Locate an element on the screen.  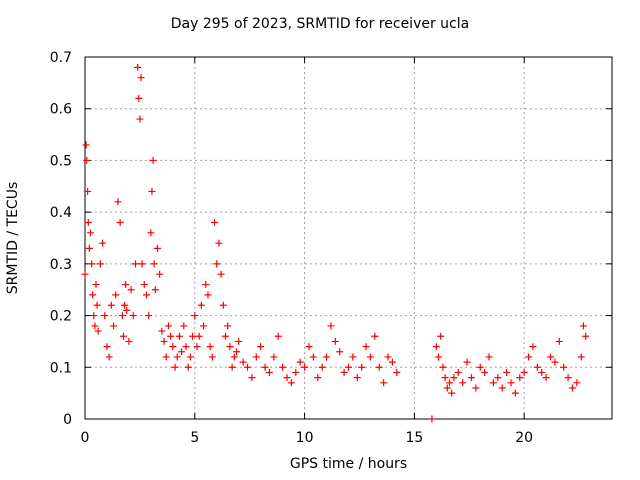
y-axis-label: SRMTID / TECUs is located at coordinates (13, 238).